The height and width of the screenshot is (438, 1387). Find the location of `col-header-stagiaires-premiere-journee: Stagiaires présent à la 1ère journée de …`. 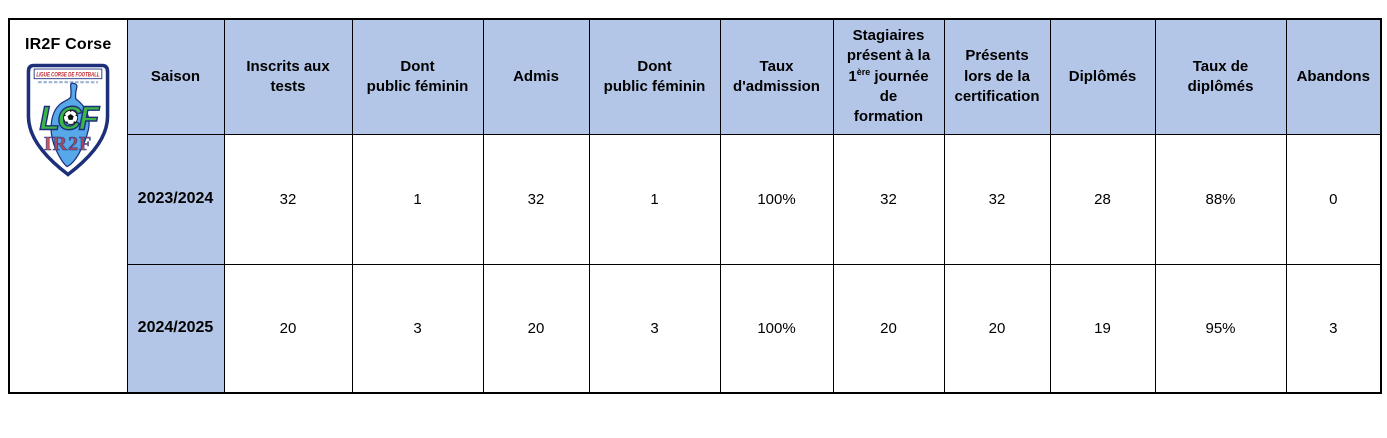

col-header-stagiaires-premiere-journee: Stagiaires présent à la 1ère journée de … is located at coordinates (888, 76).